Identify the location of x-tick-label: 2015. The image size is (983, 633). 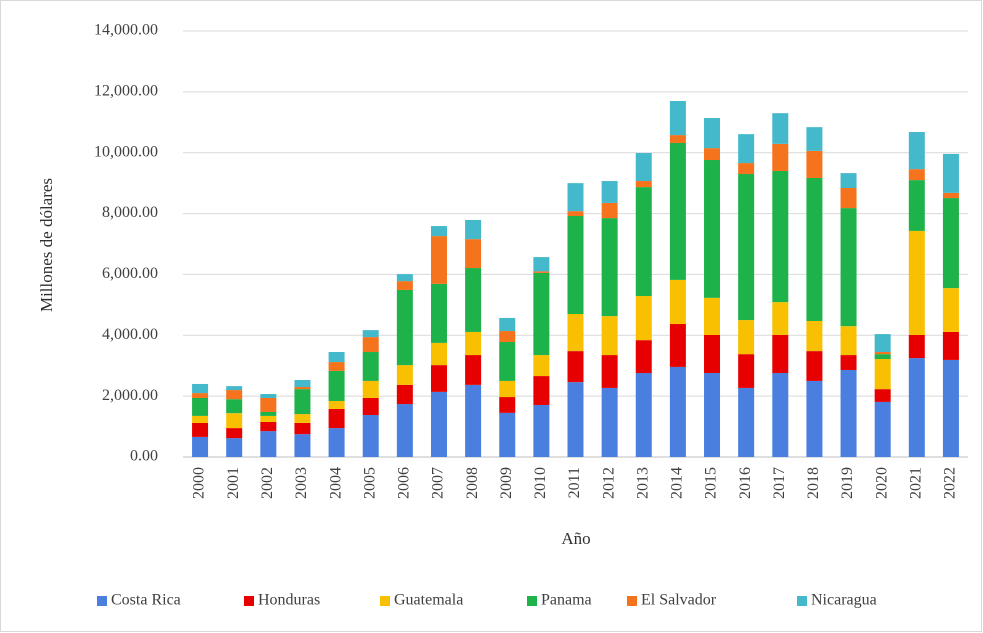
(711, 483).